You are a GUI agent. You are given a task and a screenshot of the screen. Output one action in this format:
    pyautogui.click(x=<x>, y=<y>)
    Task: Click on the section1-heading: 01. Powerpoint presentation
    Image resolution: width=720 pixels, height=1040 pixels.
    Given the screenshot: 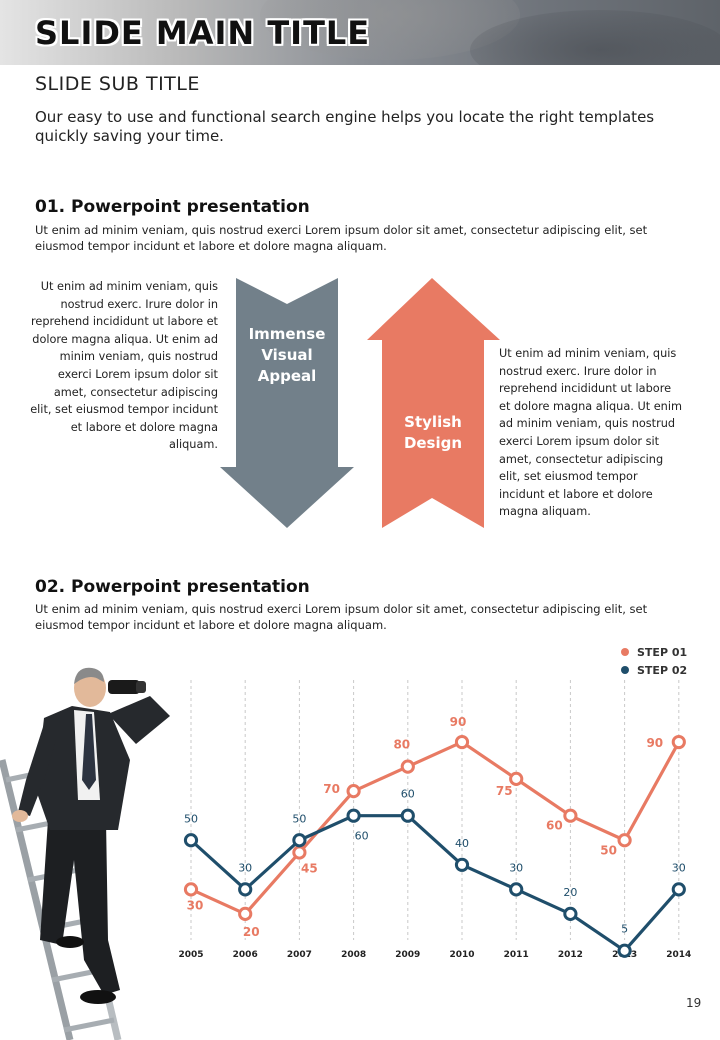 What is the action you would take?
    pyautogui.click(x=172, y=207)
    